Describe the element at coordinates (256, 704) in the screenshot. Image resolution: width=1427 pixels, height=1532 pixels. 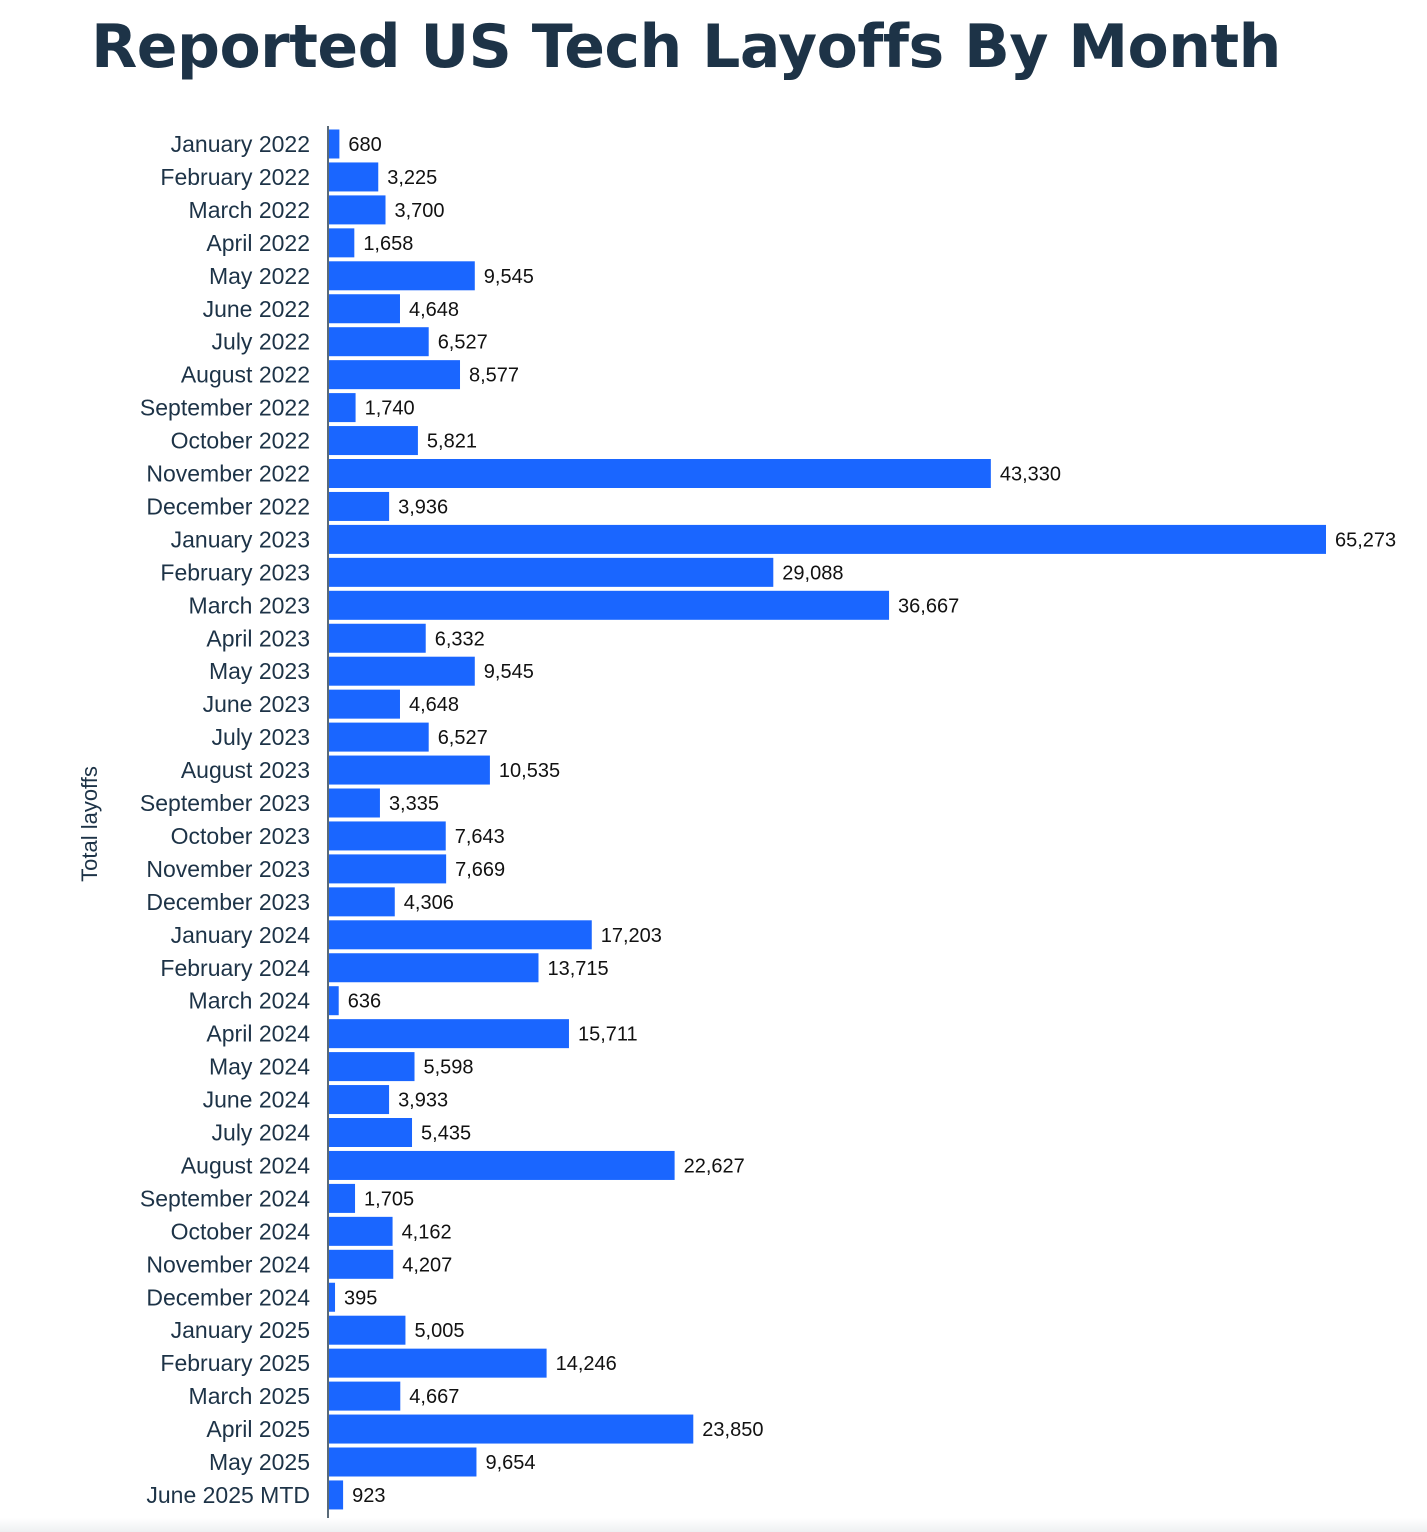
I see `category-label-june-2023: June 2023` at that location.